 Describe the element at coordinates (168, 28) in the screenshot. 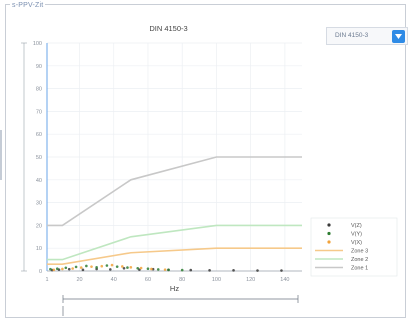

I see `chart-title: DIN 4150-3` at that location.